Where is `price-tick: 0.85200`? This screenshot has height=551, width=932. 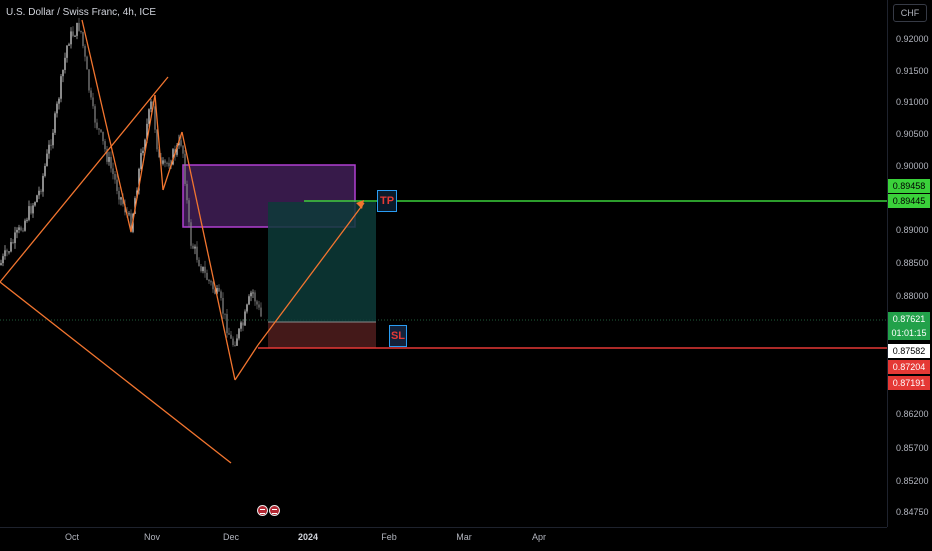
price-tick: 0.85200 is located at coordinates (912, 481).